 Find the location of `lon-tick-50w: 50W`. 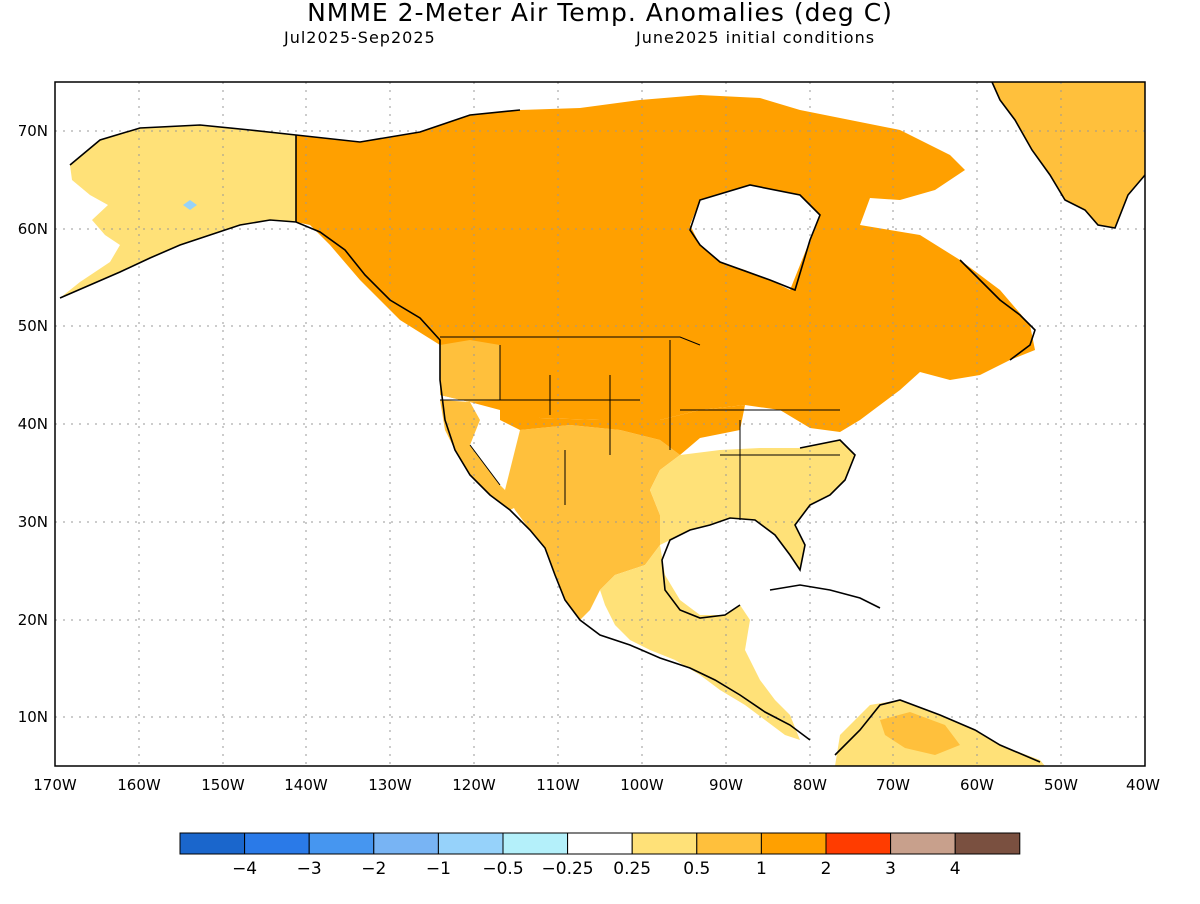

lon-tick-50w: 50W is located at coordinates (1061, 785).